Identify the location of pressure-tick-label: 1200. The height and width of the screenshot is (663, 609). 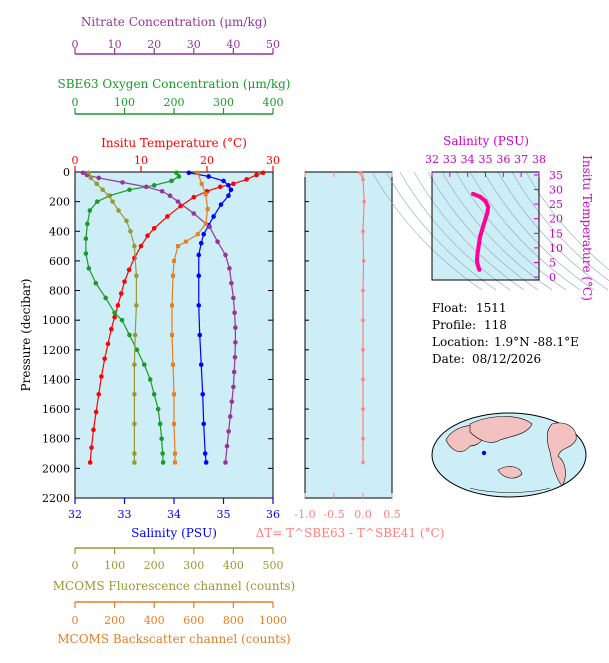
(56, 350).